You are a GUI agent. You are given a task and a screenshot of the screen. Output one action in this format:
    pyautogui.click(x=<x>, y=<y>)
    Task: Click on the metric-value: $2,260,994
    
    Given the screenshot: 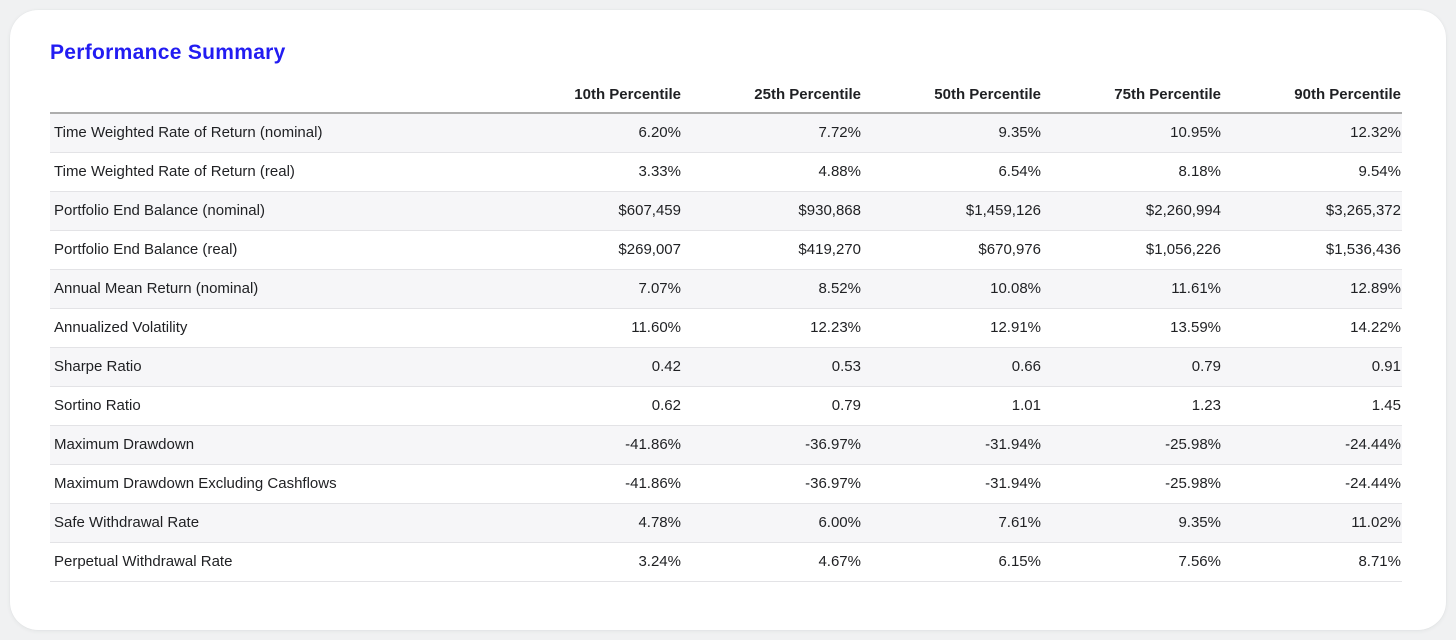 What is the action you would take?
    pyautogui.click(x=1132, y=211)
    